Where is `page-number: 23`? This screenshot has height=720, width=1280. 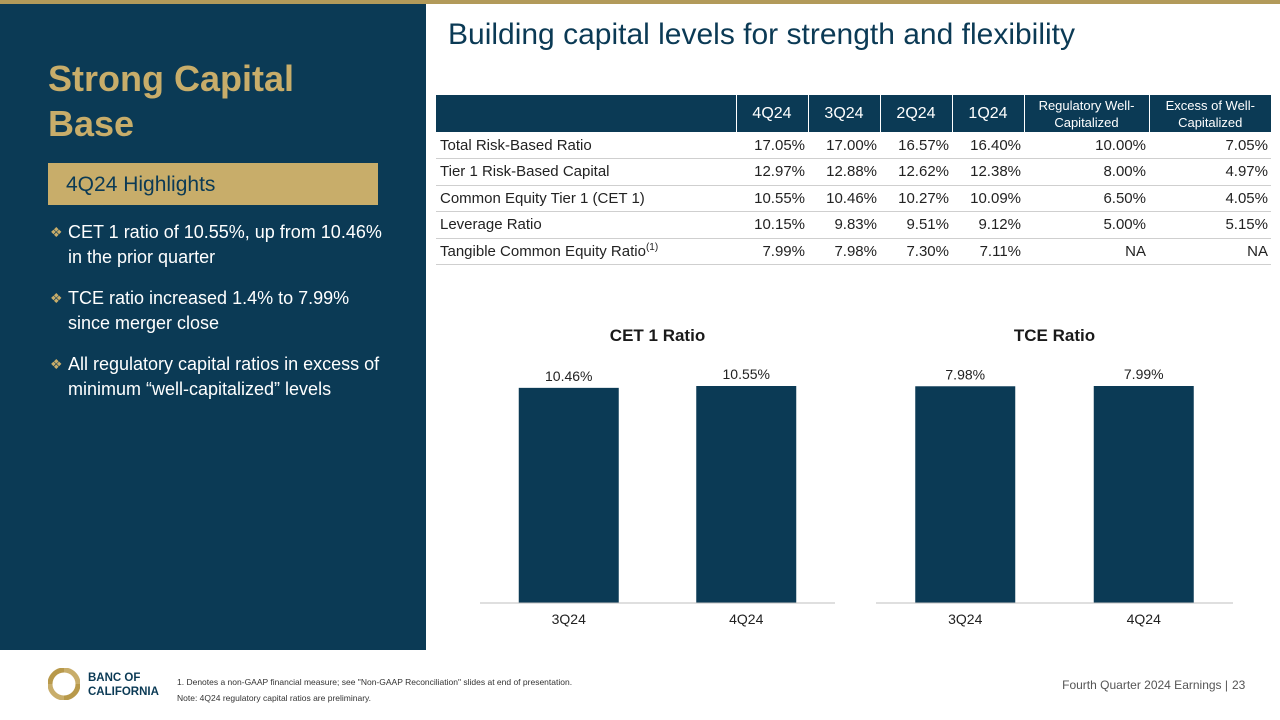 page-number: 23 is located at coordinates (1239, 685).